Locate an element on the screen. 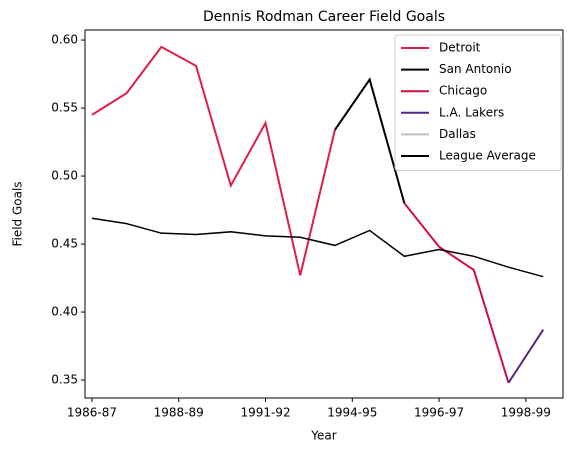 Image resolution: width=579 pixels, height=457 pixels. legend-label: Chicago is located at coordinates (463, 91).